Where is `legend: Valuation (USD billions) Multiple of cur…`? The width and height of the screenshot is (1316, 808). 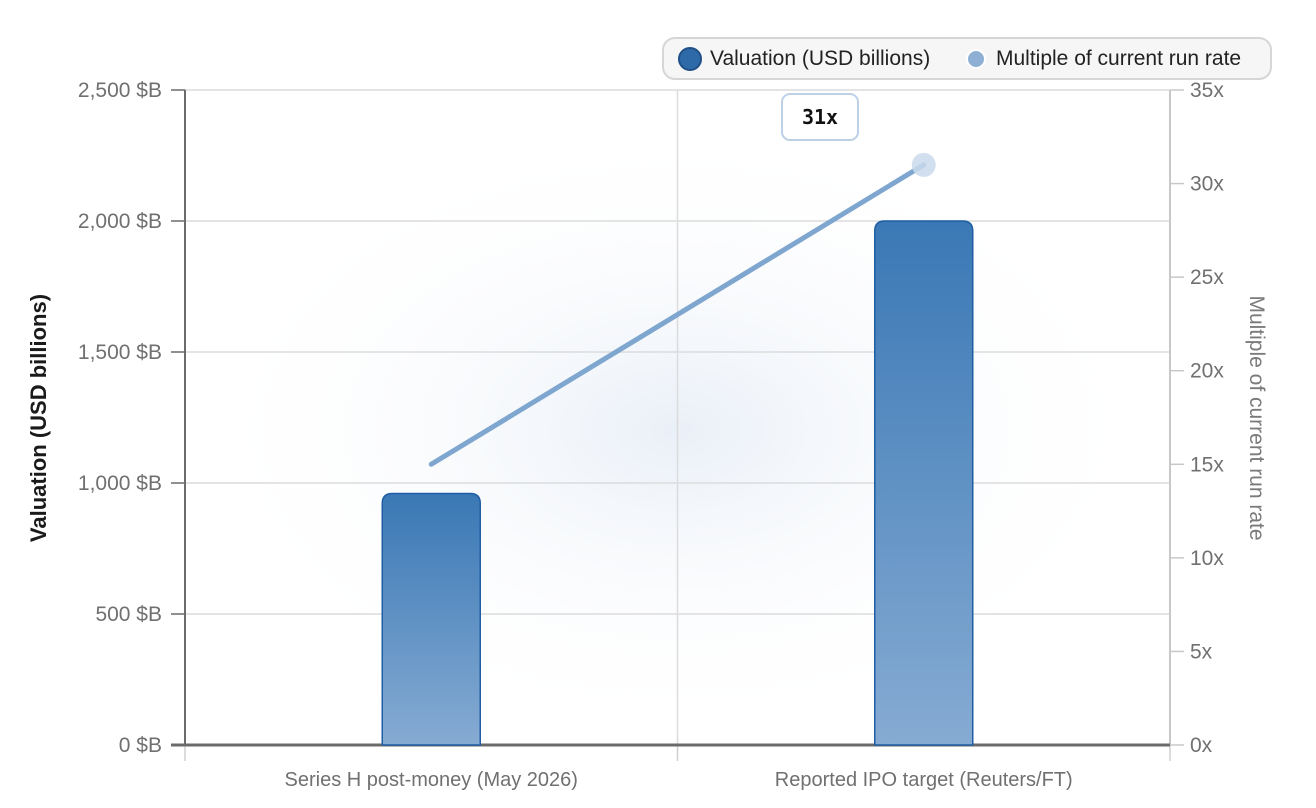
legend: Valuation (USD billions) Multiple of cur… is located at coordinates (967, 58).